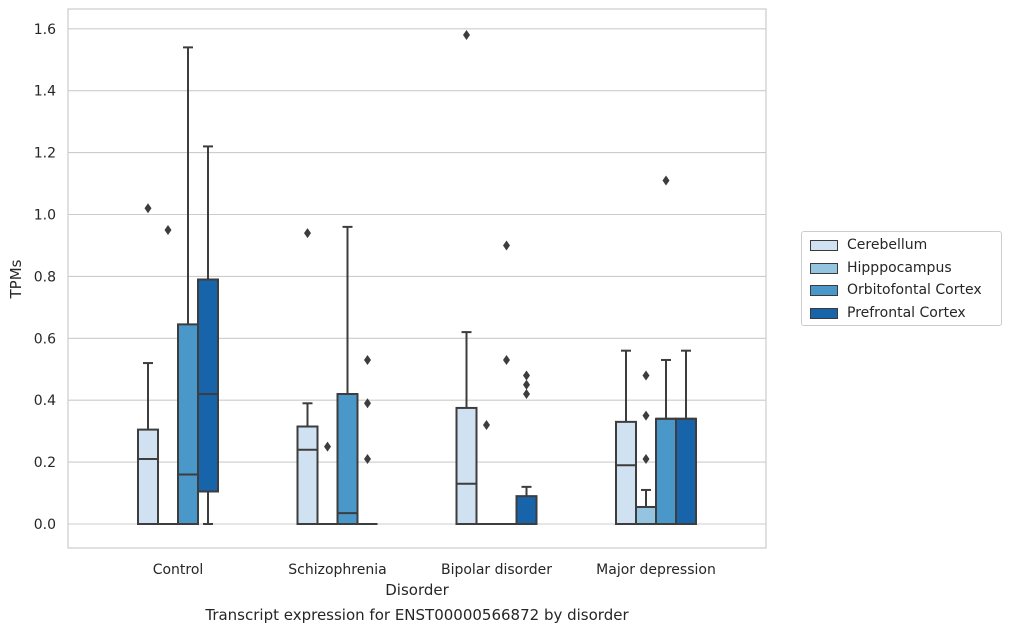 Image resolution: width=1014 pixels, height=634 pixels. Describe the element at coordinates (417, 590) in the screenshot. I see `x-axis-label: Disorder` at that location.